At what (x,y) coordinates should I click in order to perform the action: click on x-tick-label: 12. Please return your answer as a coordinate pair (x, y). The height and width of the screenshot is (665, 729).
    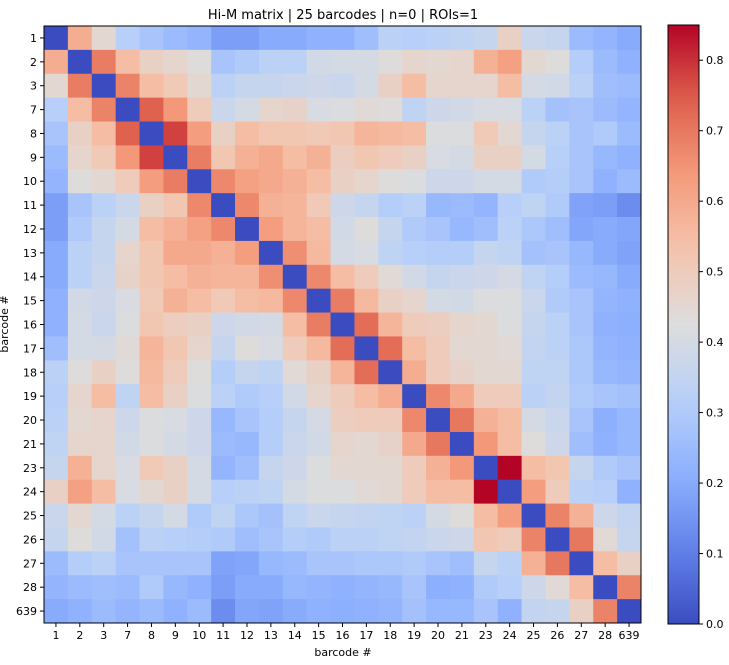
    Looking at the image, I should click on (247, 635).